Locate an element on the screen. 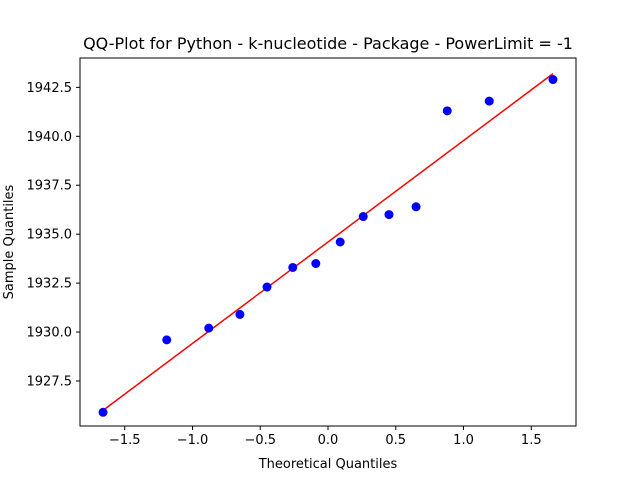 The height and width of the screenshot is (480, 640). y-tick-label: 1935.0 is located at coordinates (50, 235).